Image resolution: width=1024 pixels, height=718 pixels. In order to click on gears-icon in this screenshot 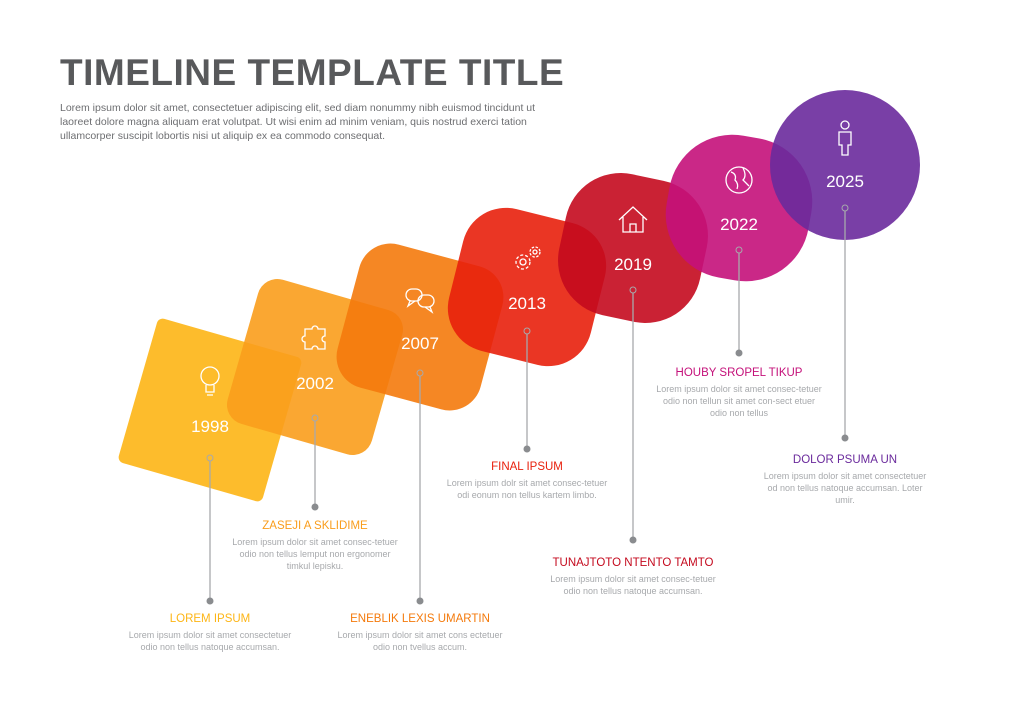, I will do `click(528, 258)`.